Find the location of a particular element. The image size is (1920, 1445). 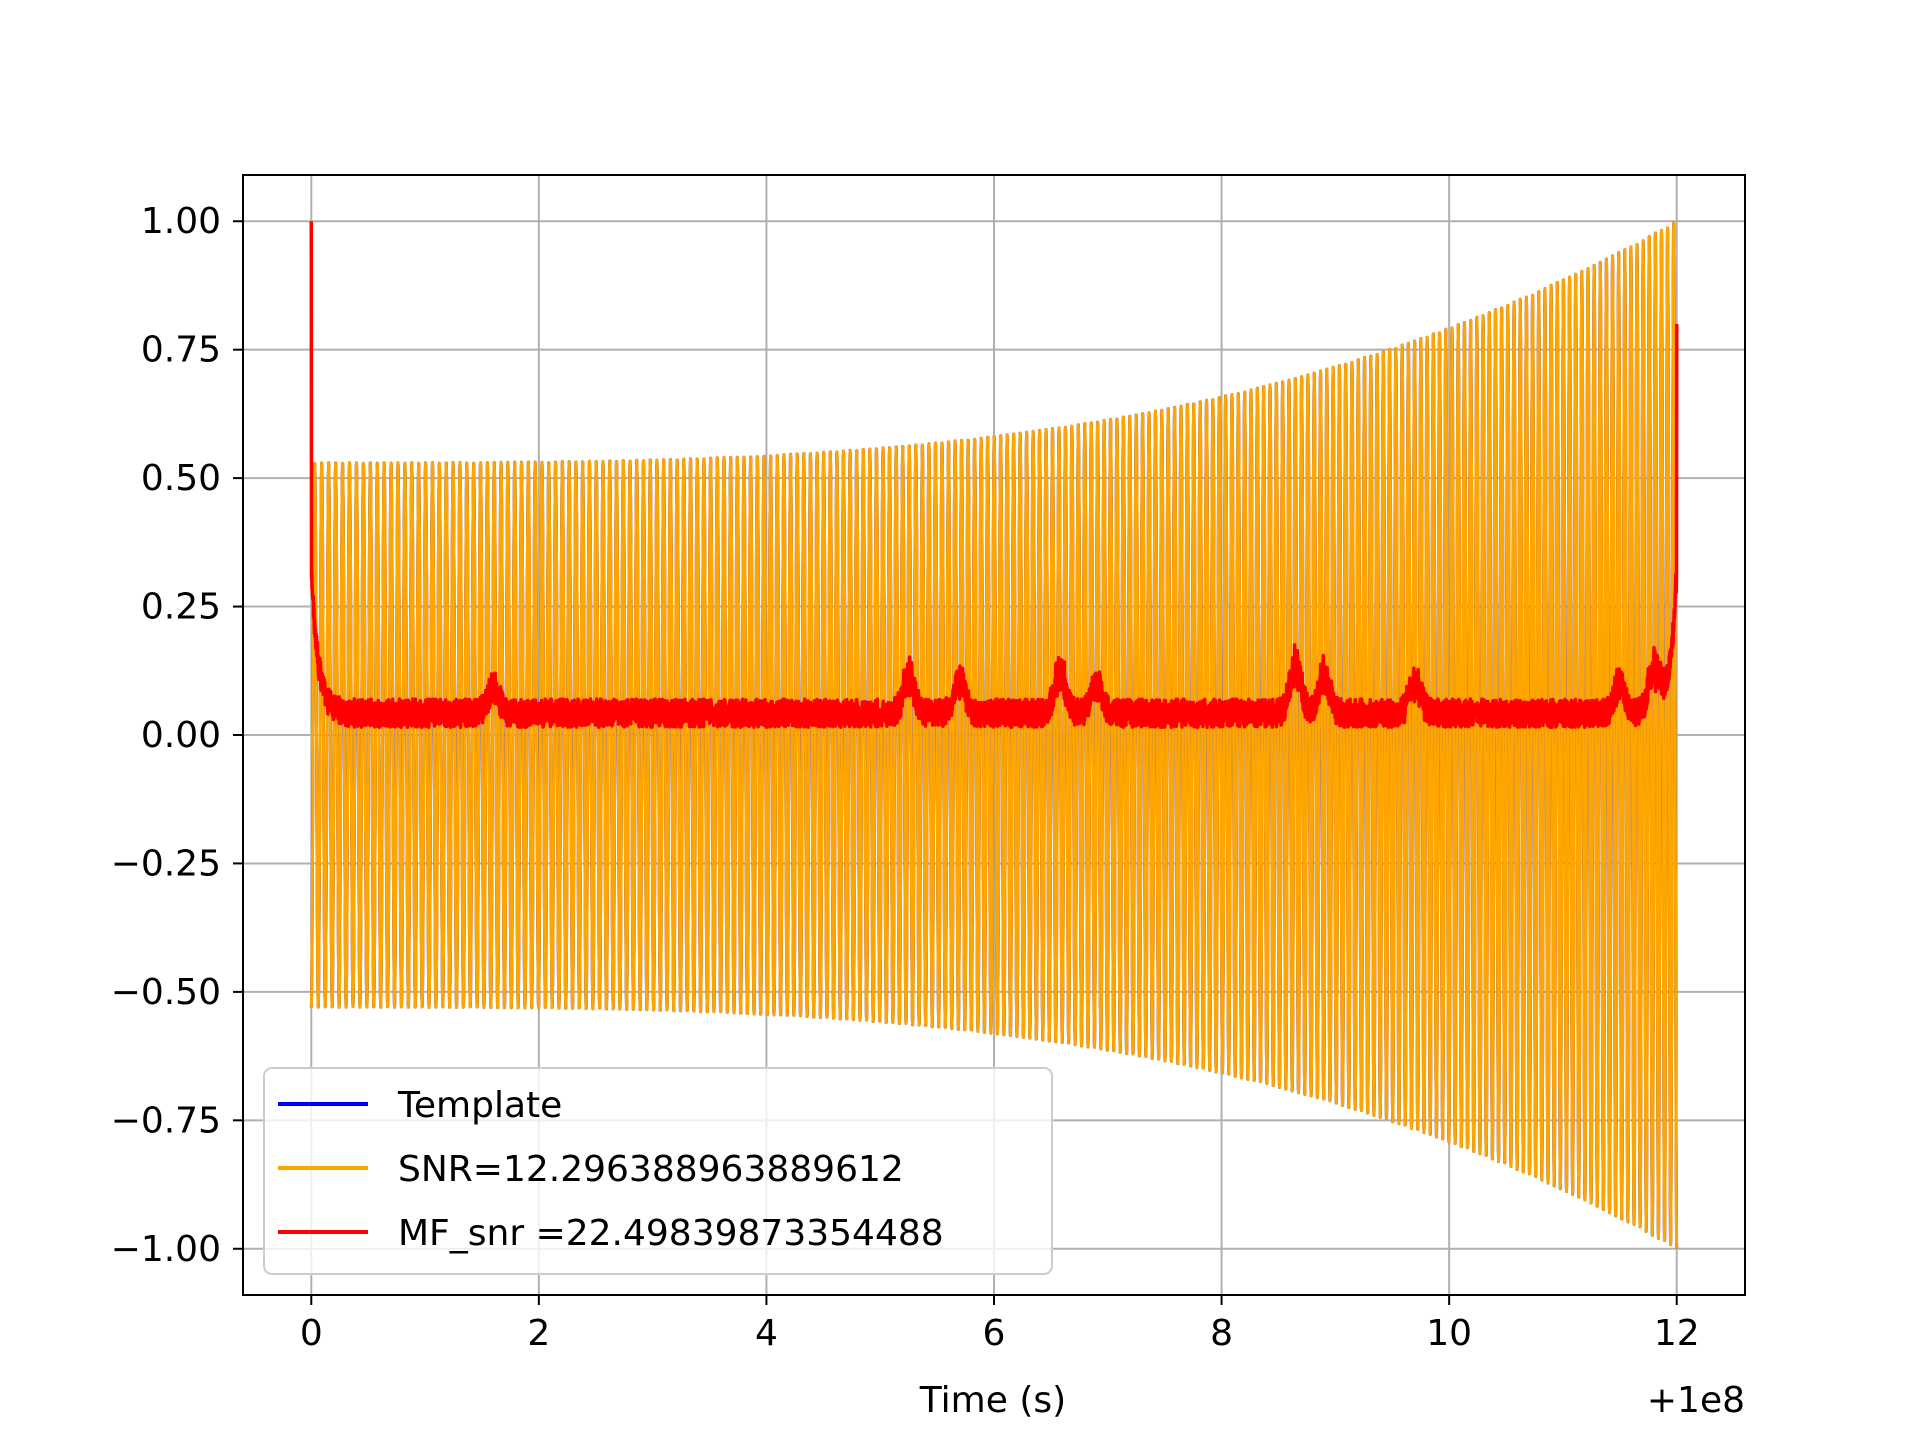

y-tick-label: 0.25 is located at coordinates (181, 607).